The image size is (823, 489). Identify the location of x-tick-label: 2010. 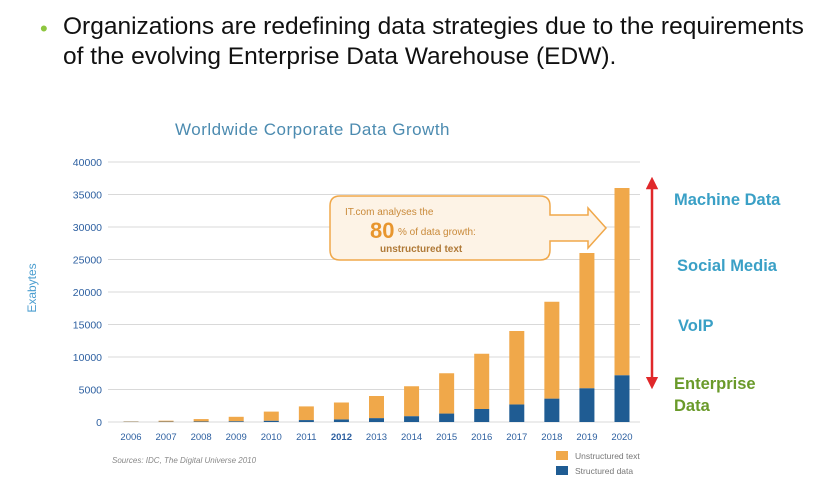
(271, 437).